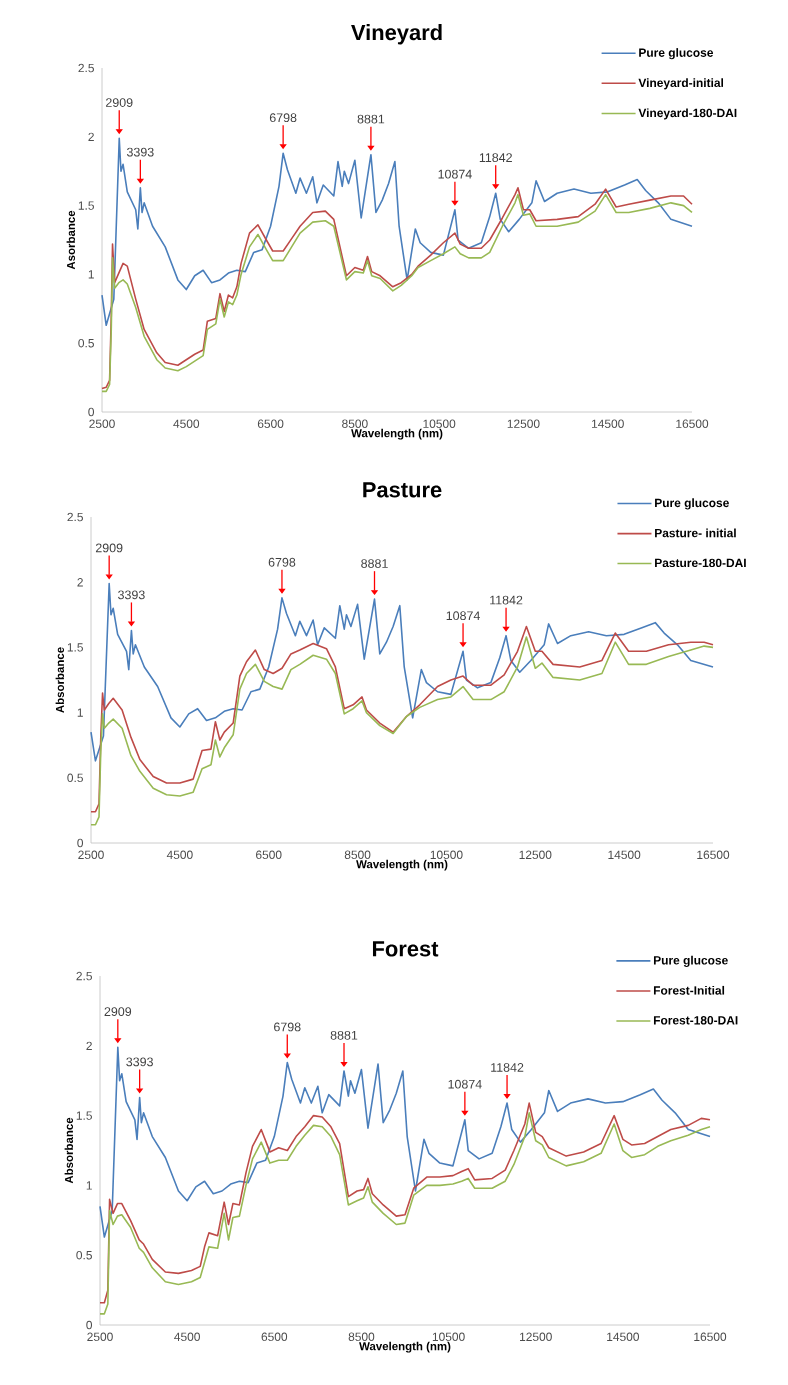  I want to click on legend-label: Pasture-180-DAI, so click(700, 563).